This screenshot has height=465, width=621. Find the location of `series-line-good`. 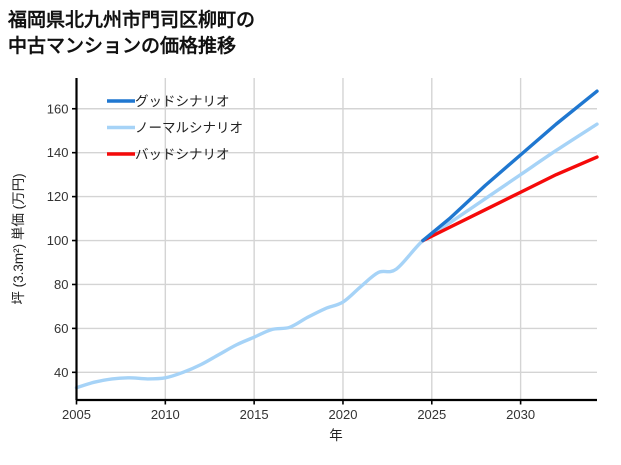

series-line-good is located at coordinates (510, 166).